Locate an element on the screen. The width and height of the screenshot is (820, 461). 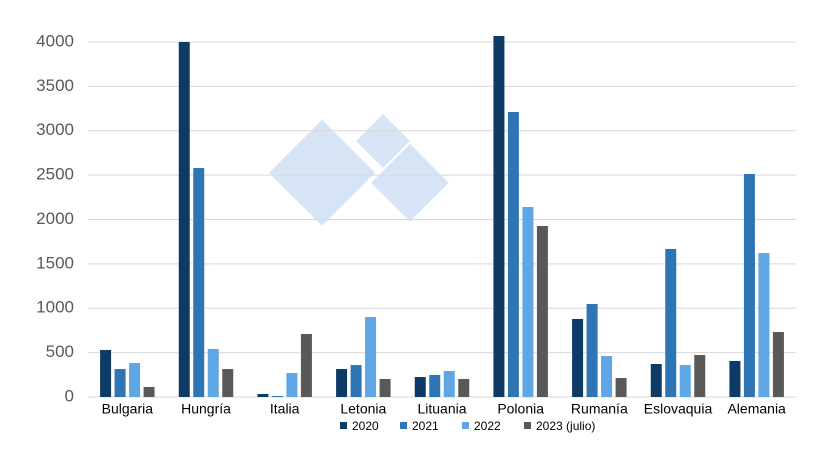
legend-label: 2022 is located at coordinates (487, 426).